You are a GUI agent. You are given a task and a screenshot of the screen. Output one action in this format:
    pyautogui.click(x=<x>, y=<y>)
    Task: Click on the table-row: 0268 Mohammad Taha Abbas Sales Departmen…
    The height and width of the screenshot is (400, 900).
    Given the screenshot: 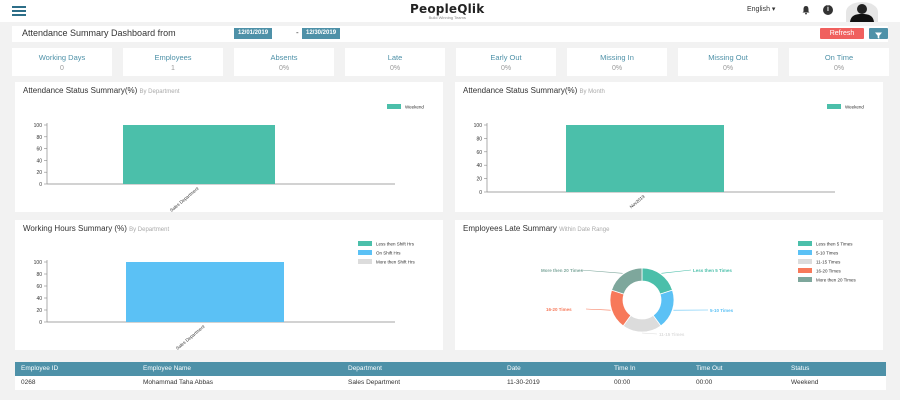 What is the action you would take?
    pyautogui.click(x=450, y=383)
    